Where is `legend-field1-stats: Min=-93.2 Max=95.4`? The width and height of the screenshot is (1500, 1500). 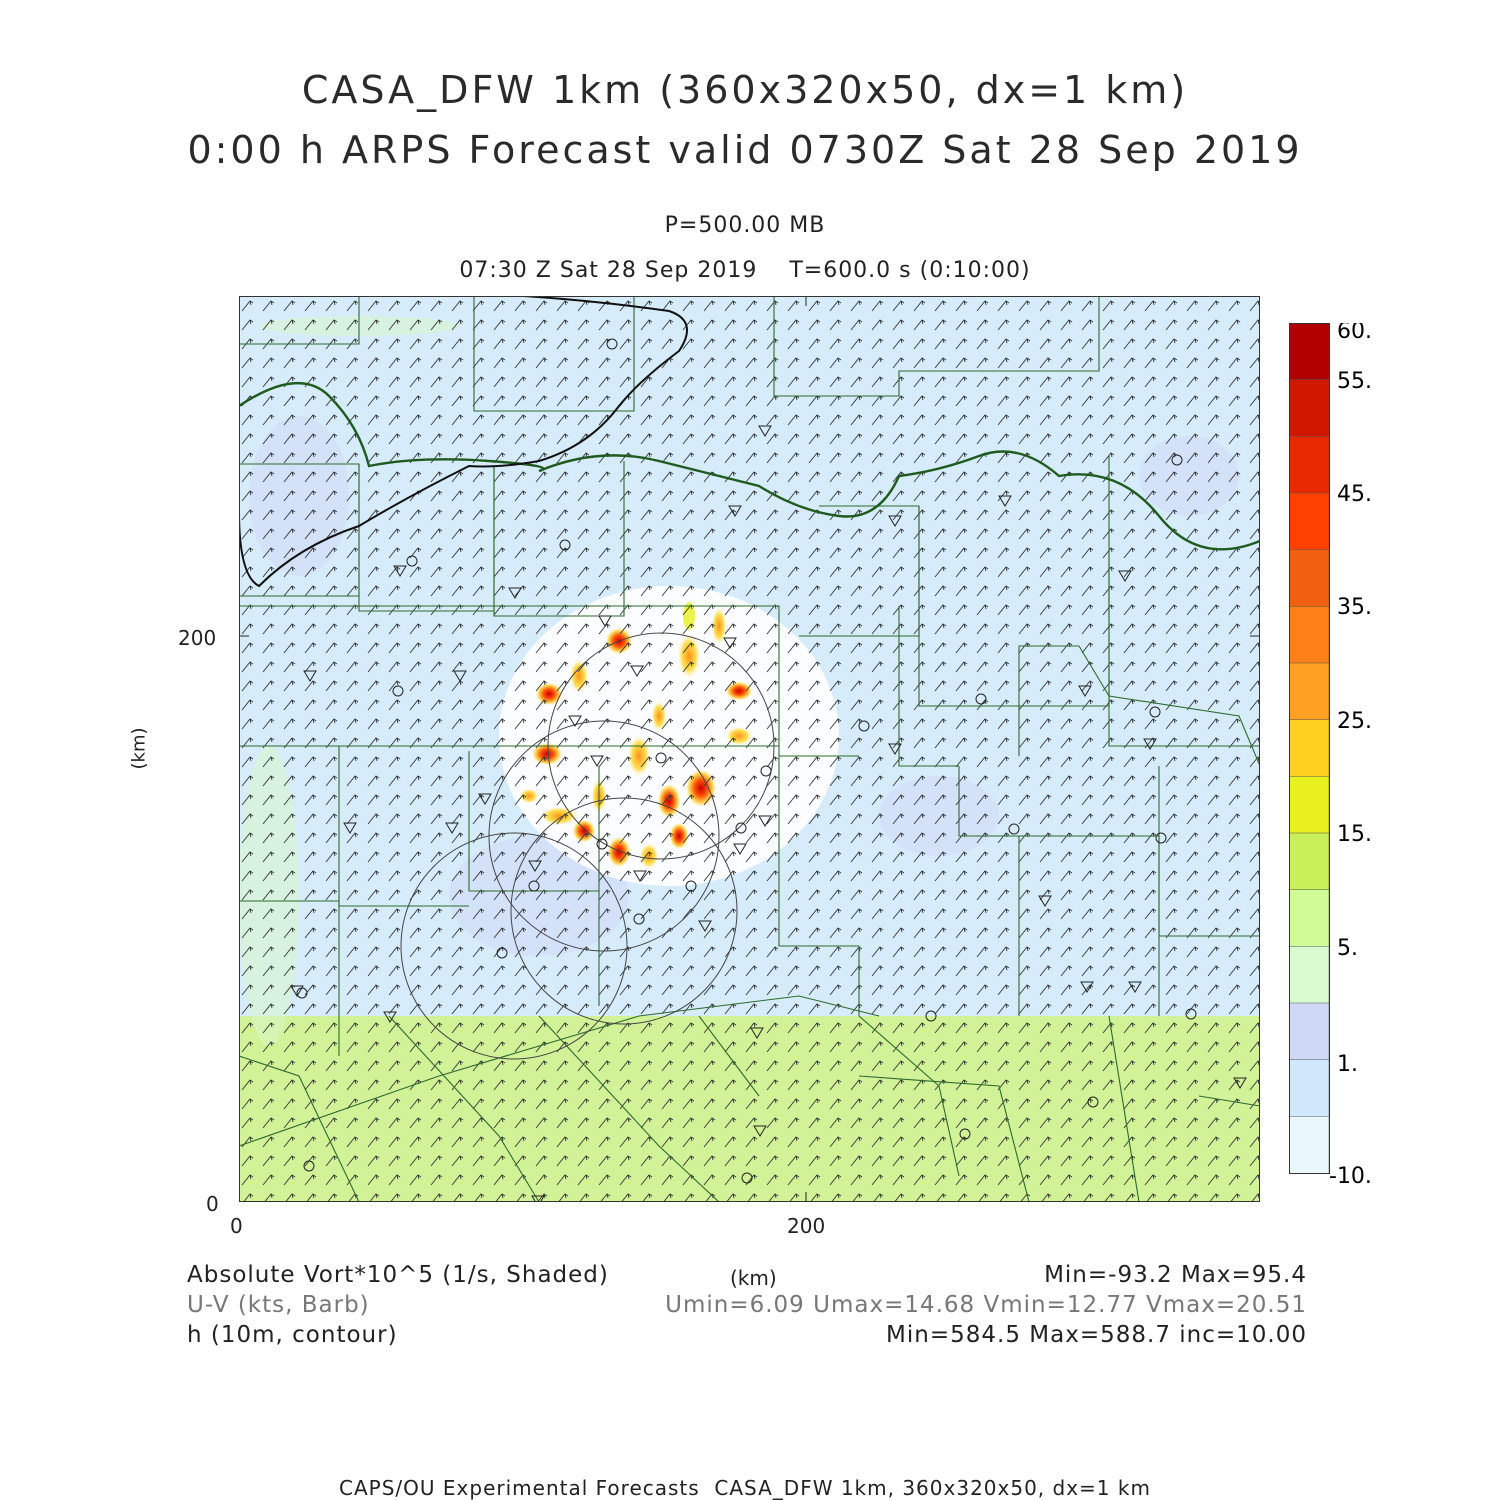 legend-field1-stats: Min=-93.2 Max=95.4 is located at coordinates (1175, 1275).